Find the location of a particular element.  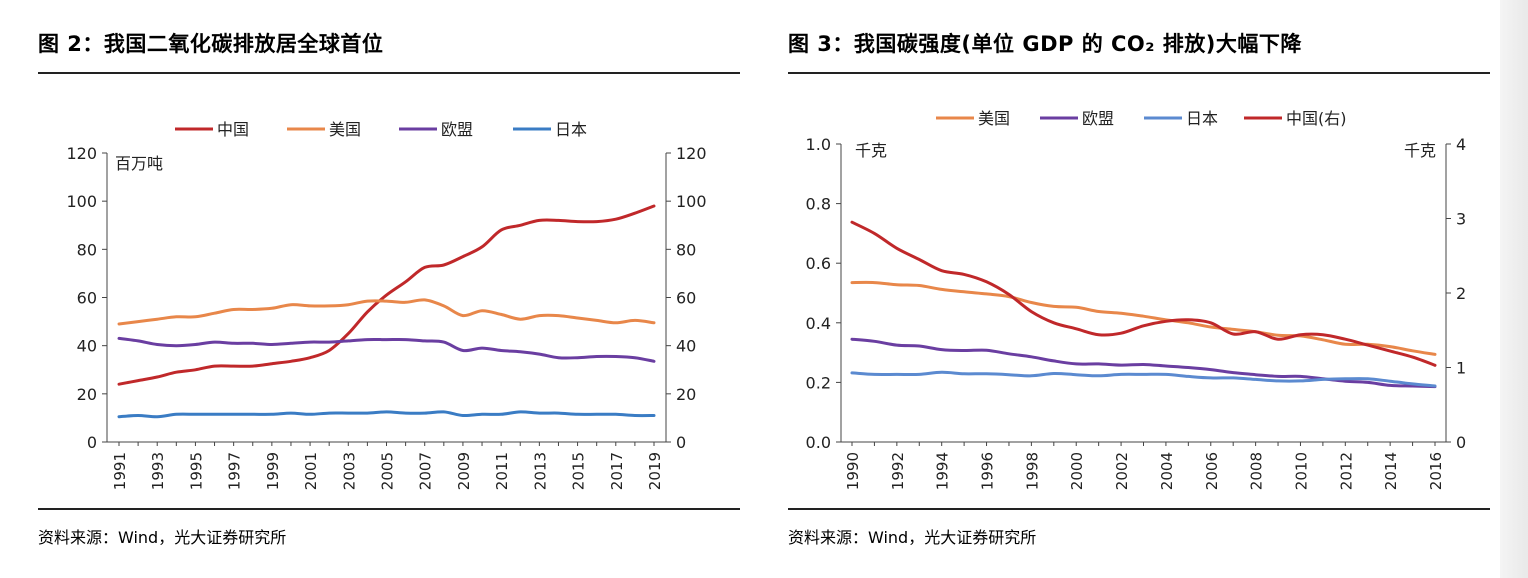

unit-label: 百万吨 is located at coordinates (139, 163).